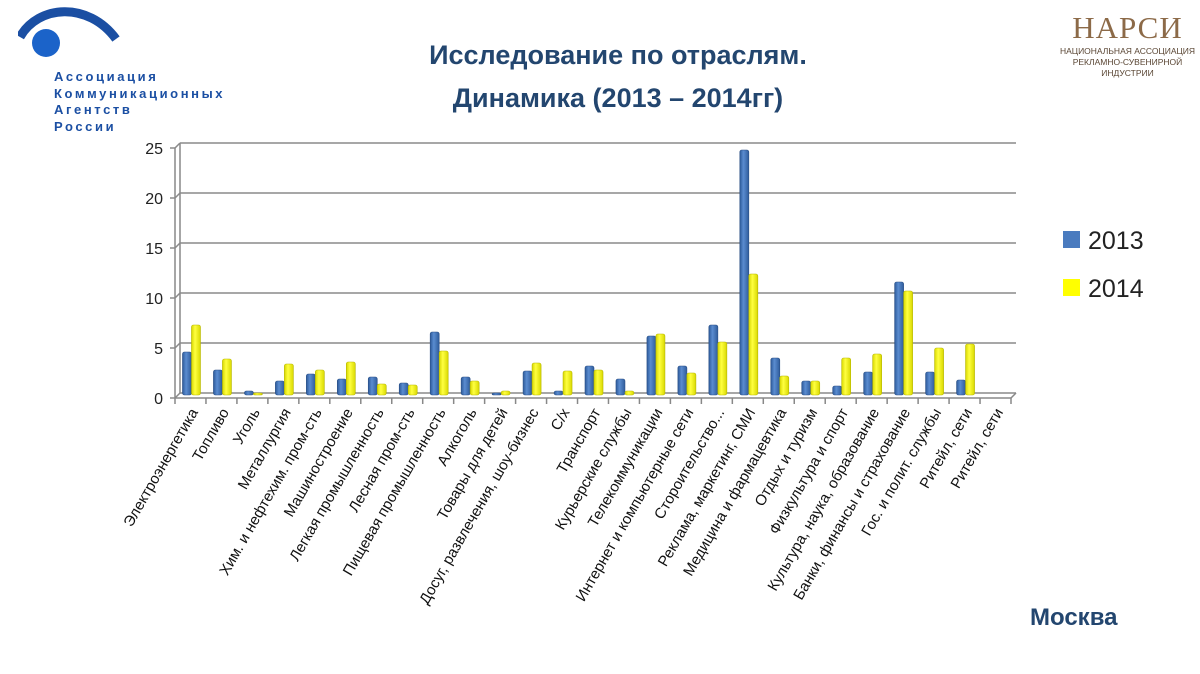 The height and width of the screenshot is (674, 1200). What do you see at coordinates (158, 399) in the screenshot?
I see `y-tick-label: 0` at bounding box center [158, 399].